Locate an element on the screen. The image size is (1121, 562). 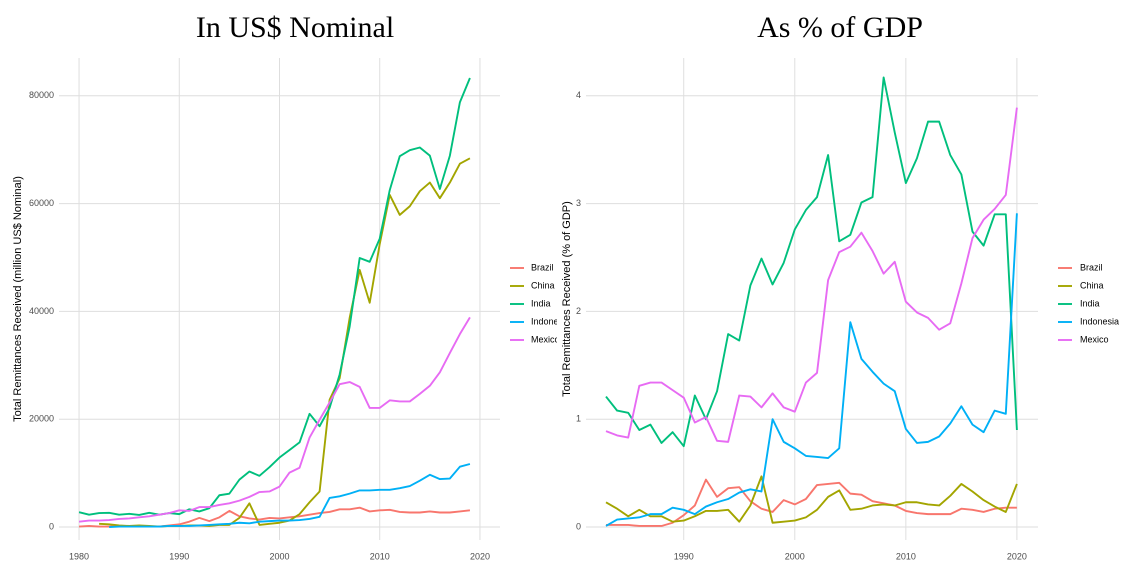
y-tick-label: 40000 is located at coordinates (41, 311).